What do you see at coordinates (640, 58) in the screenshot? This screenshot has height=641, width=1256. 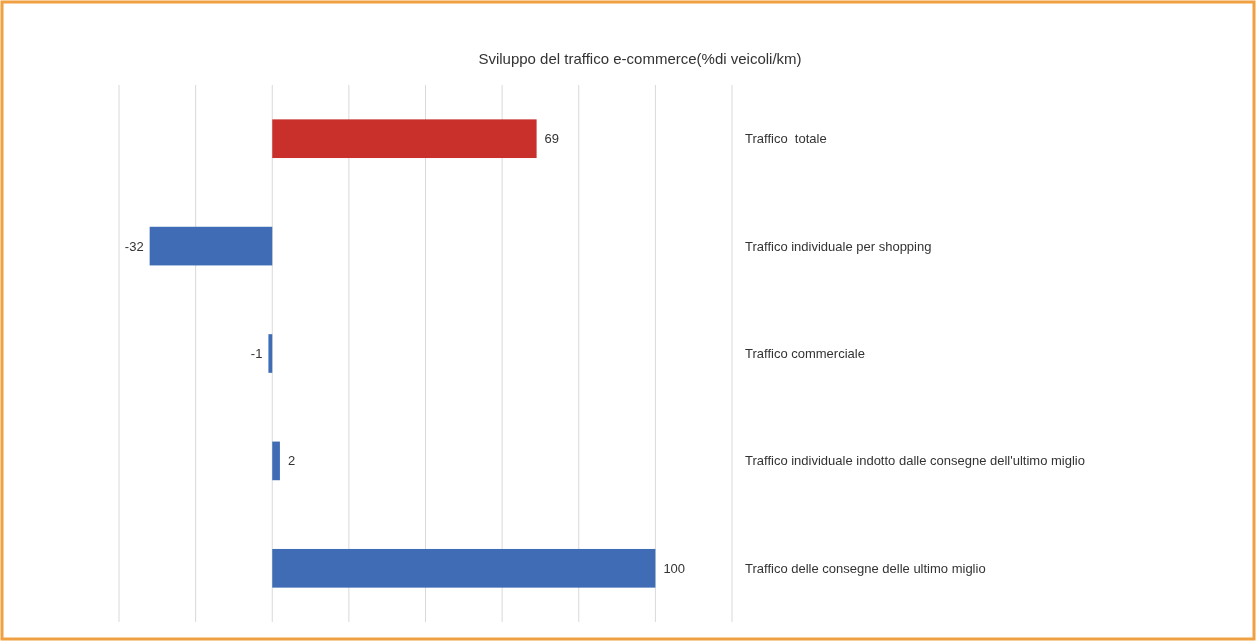 I see `chart-title: Sviluppo del traffico e-commerce(%di veicoli/km)` at bounding box center [640, 58].